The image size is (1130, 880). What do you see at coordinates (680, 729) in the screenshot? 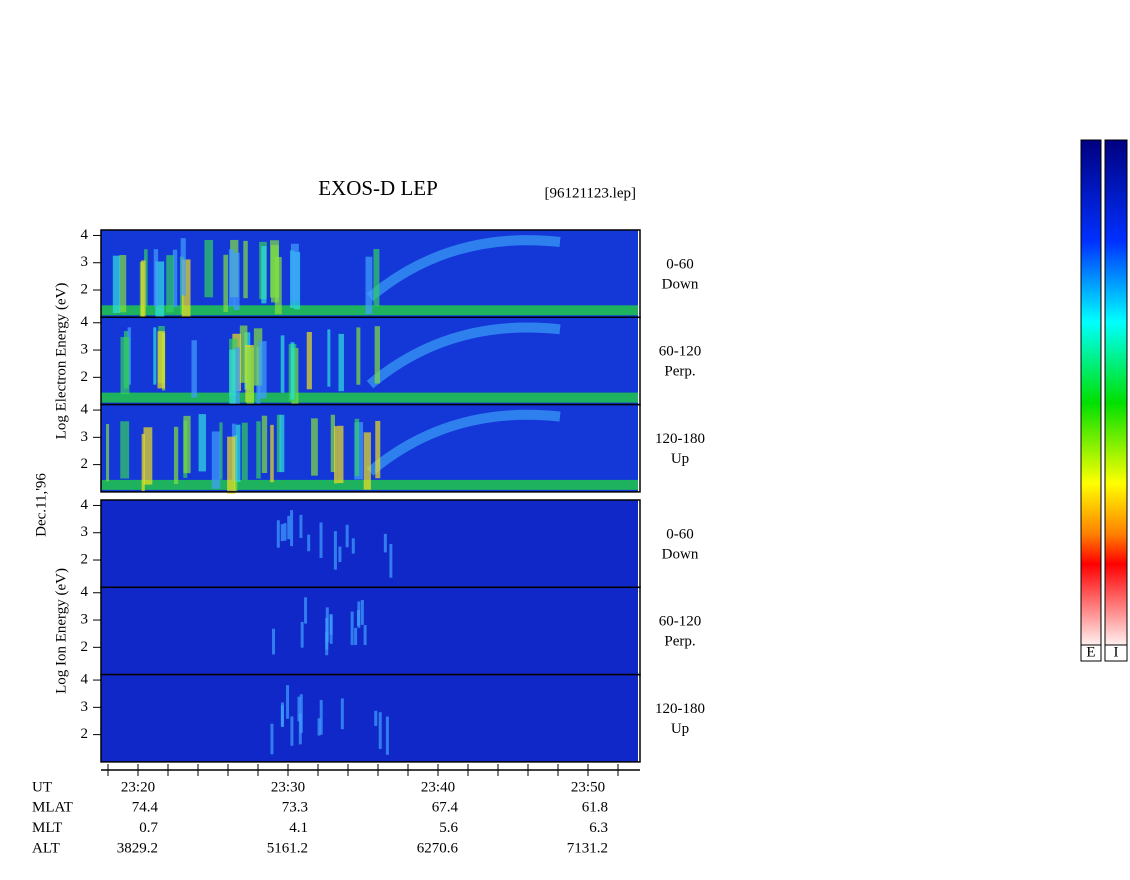
I see `panel-direction: Up` at bounding box center [680, 729].